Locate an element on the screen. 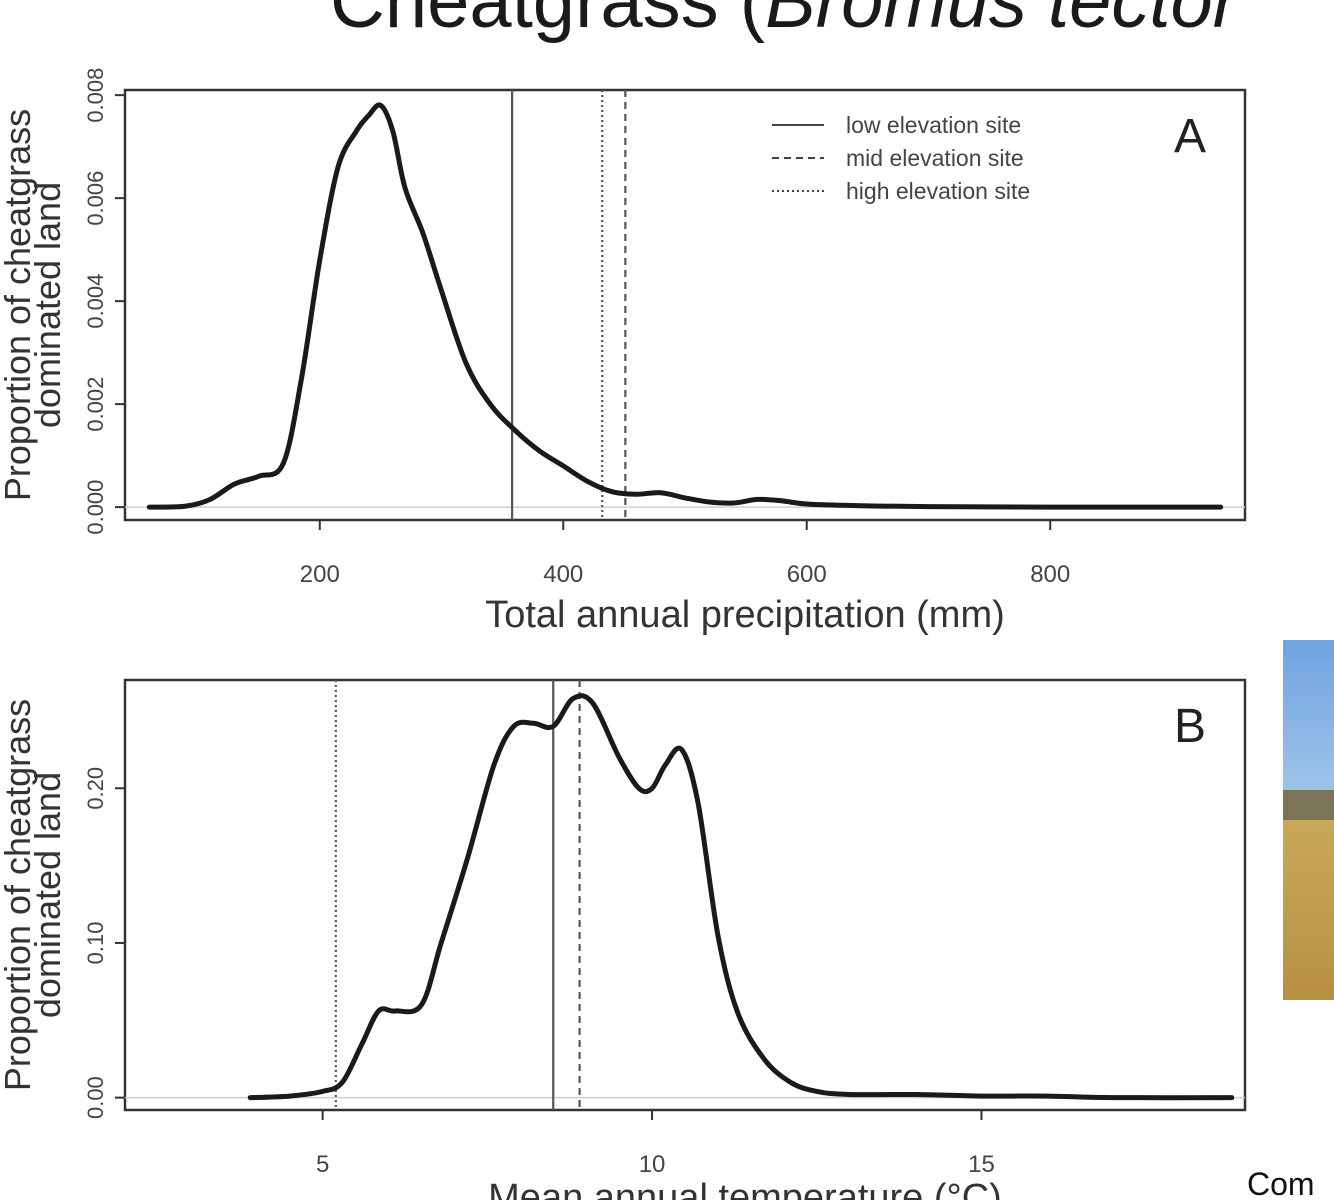 Image resolution: width=1334 pixels, height=1203 pixels. legend-label: high elevation site is located at coordinates (938, 191).